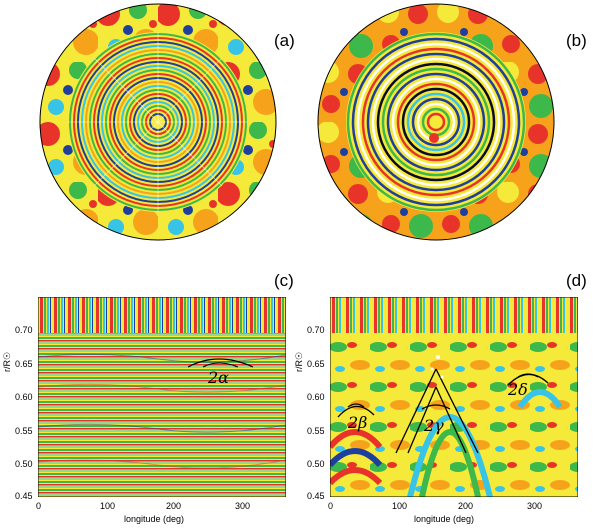  What do you see at coordinates (7, 361) in the screenshot?
I see `ylabel-c: r/R☉` at bounding box center [7, 361].